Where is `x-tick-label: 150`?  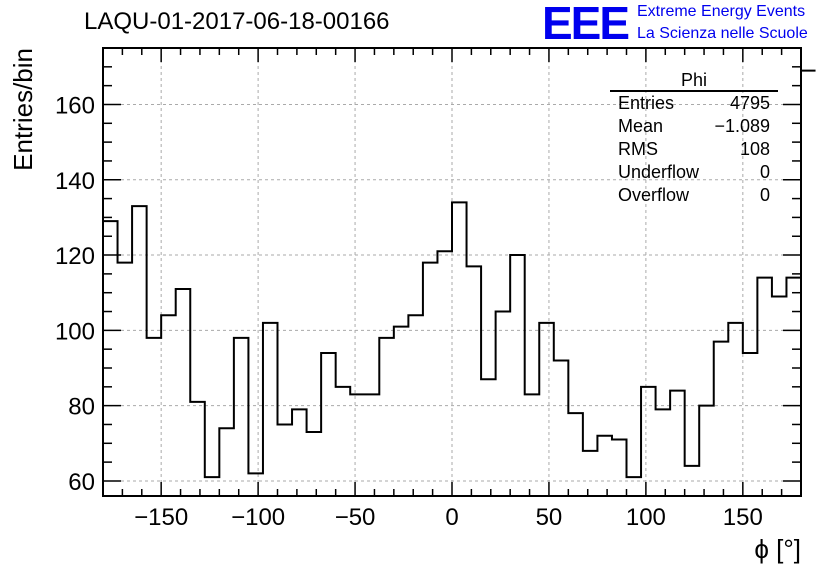
x-tick-label: 150 is located at coordinates (743, 517).